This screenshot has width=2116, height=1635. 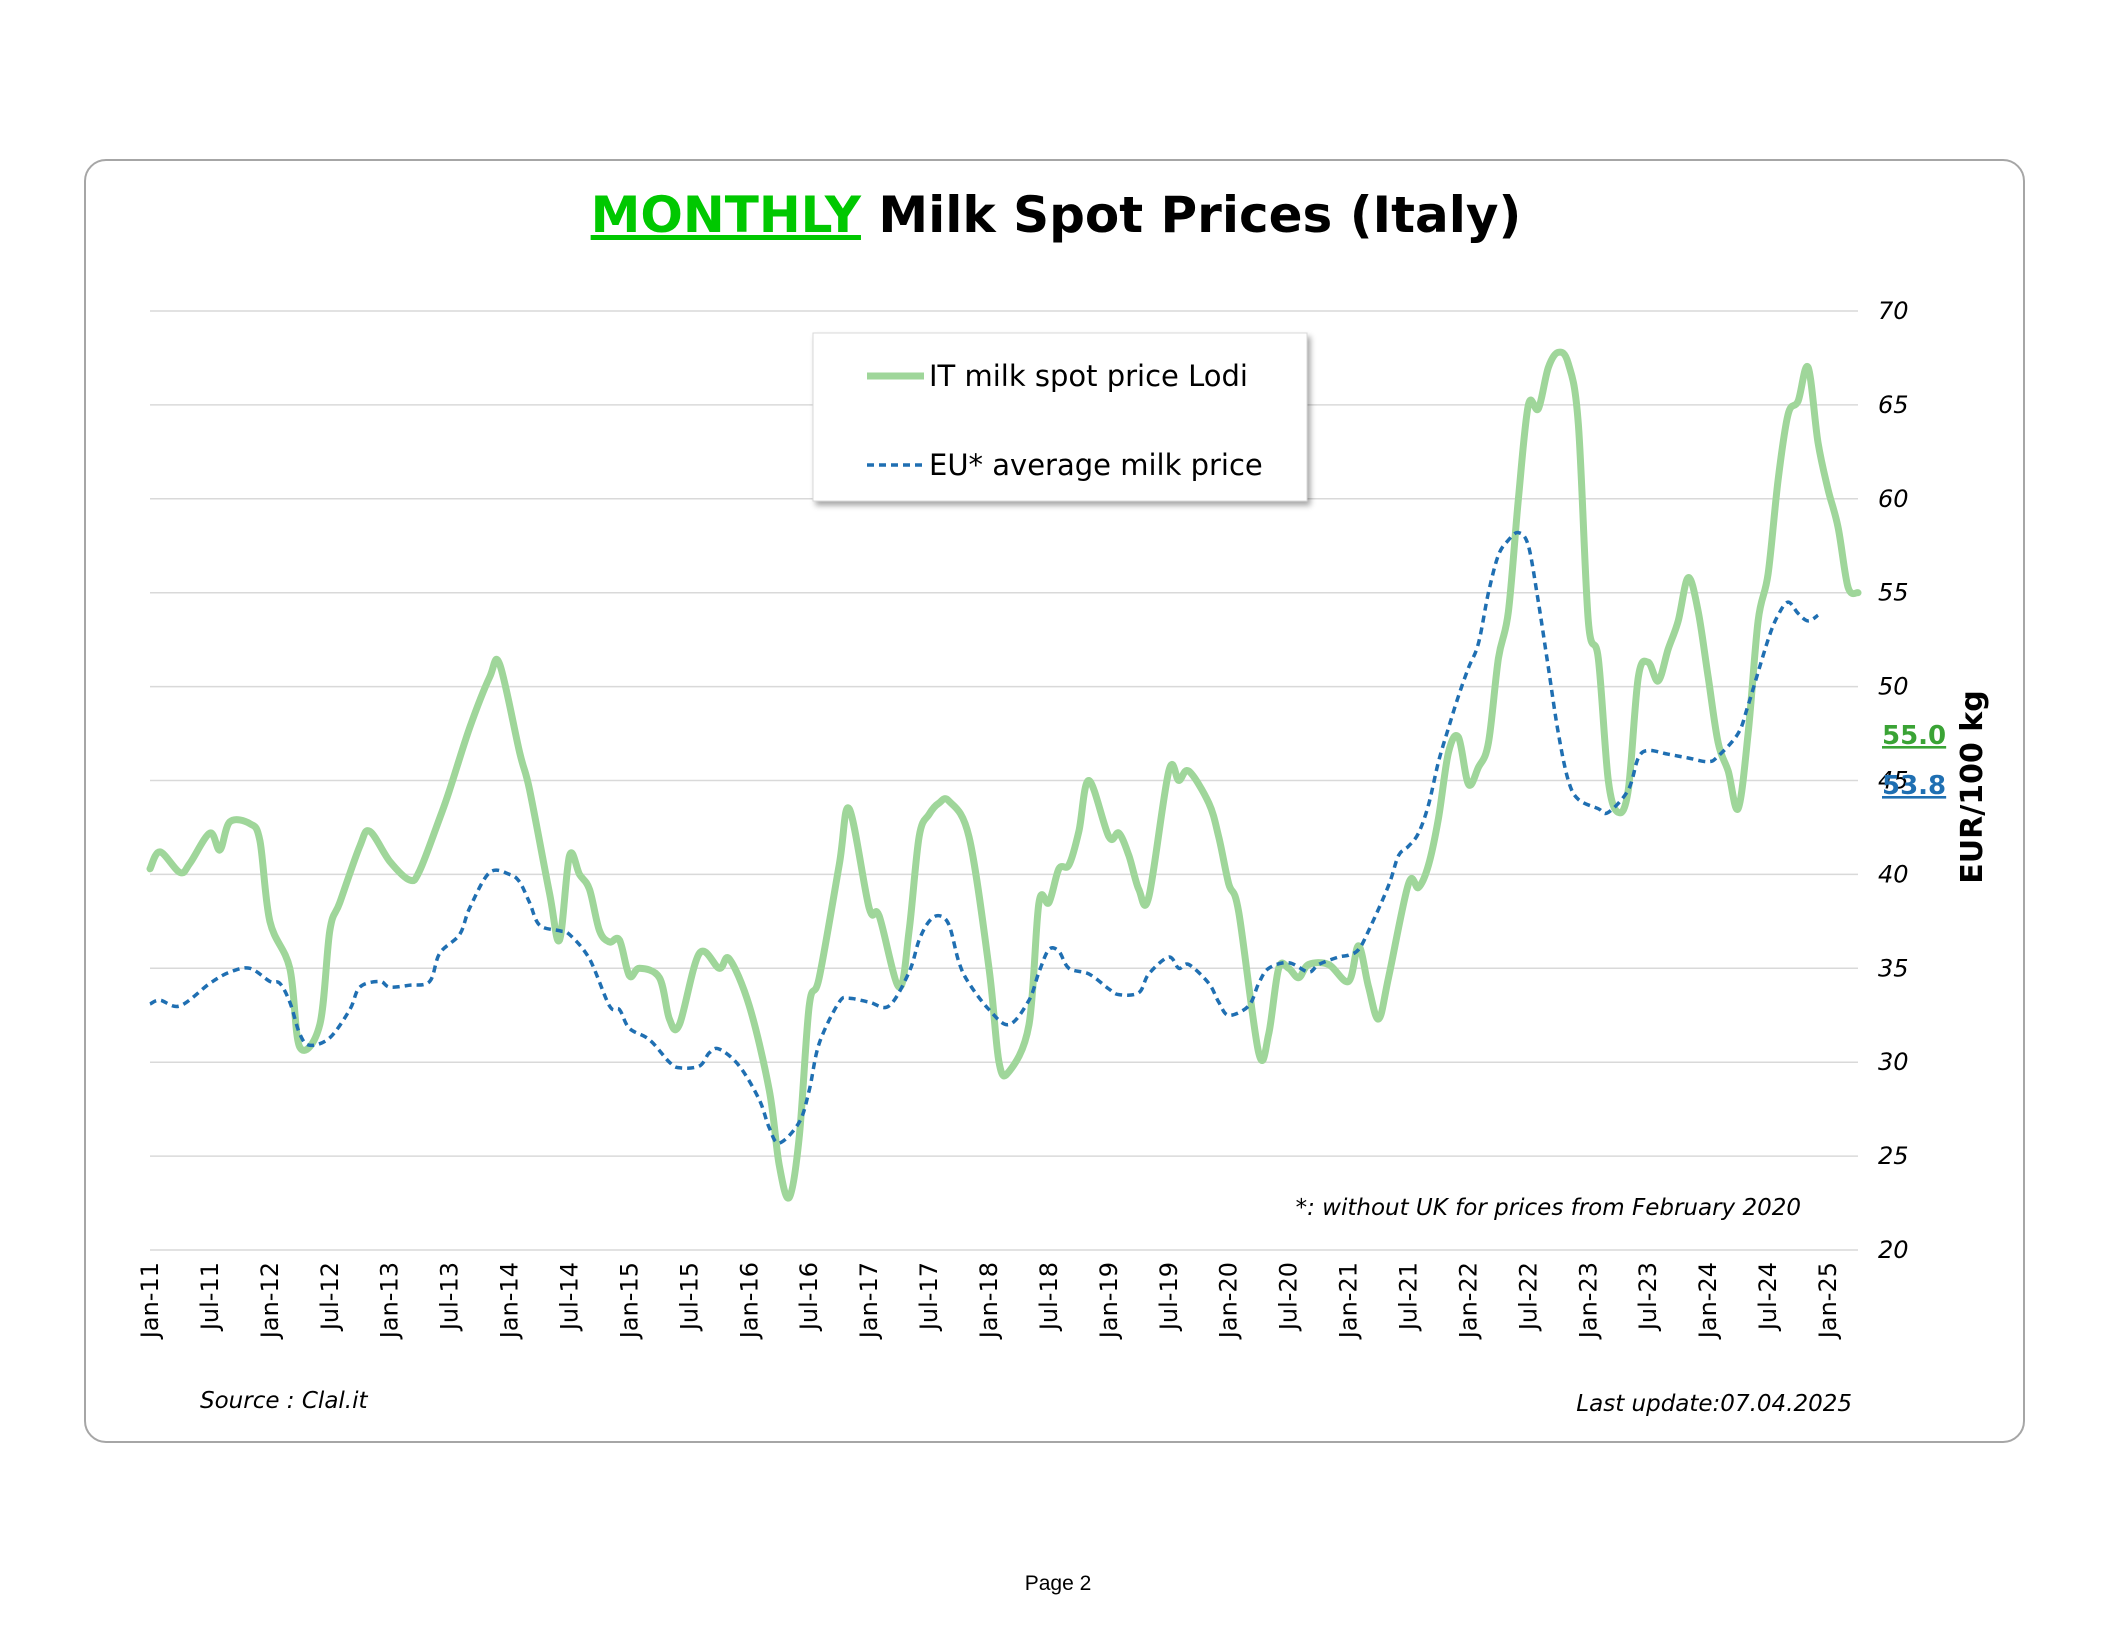 I want to click on legend-box, so click(x=1060, y=417).